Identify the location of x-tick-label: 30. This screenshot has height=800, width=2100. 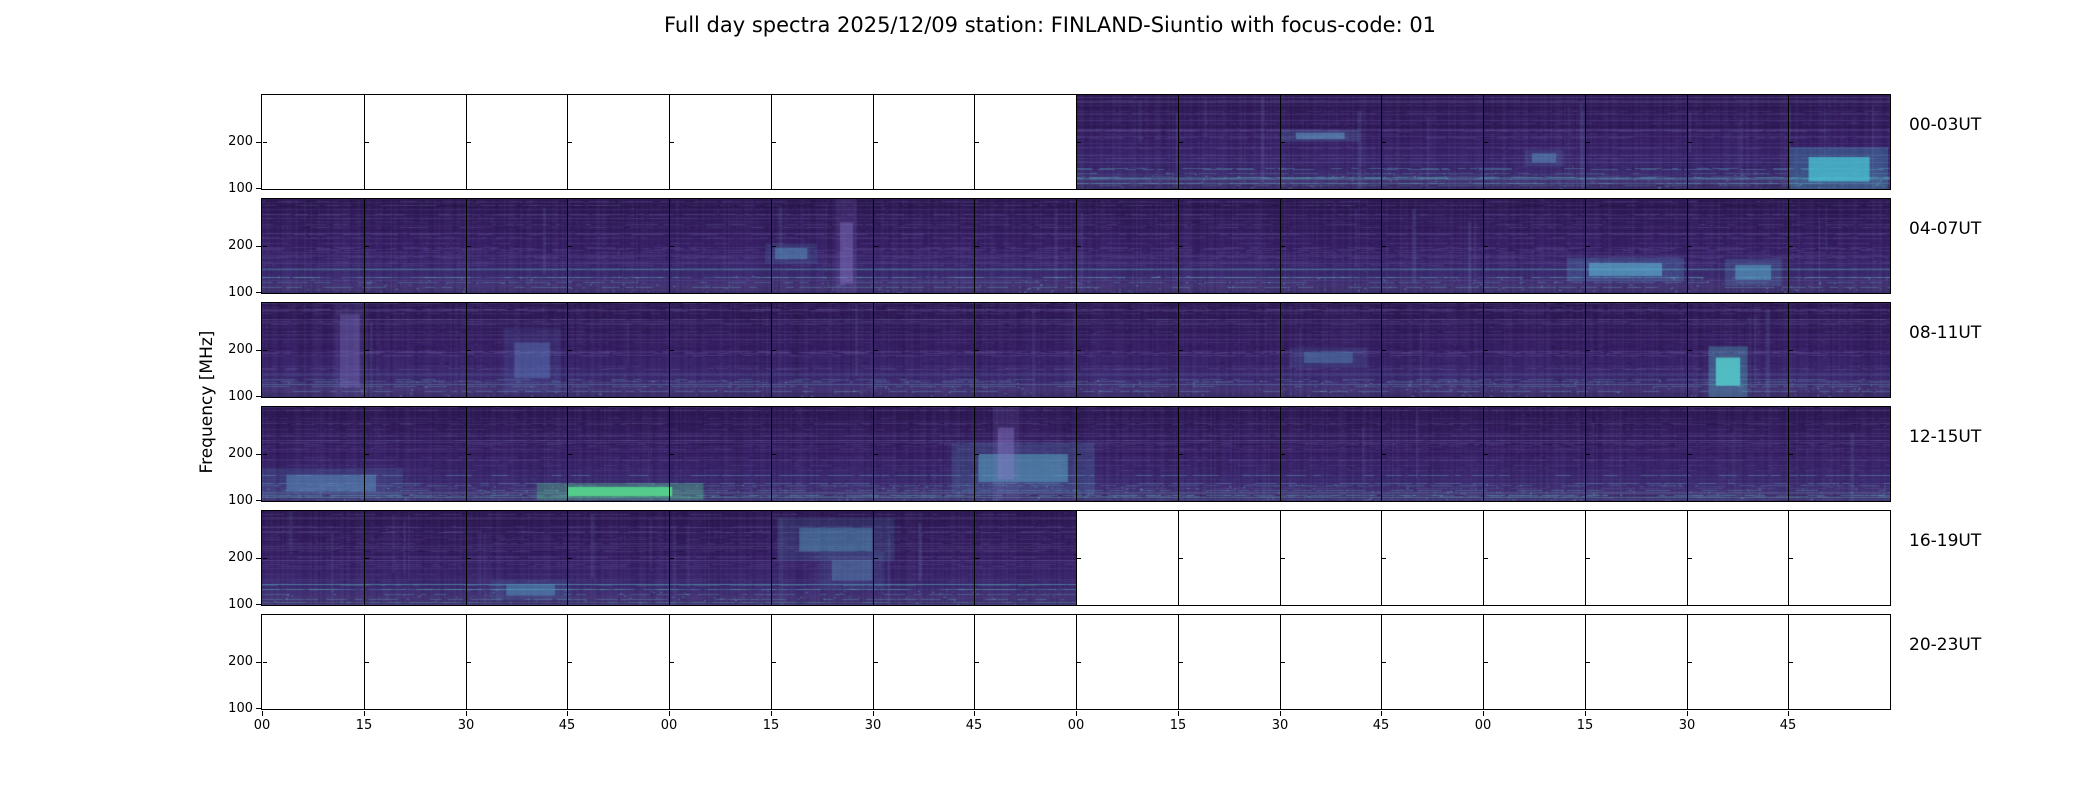
(873, 725).